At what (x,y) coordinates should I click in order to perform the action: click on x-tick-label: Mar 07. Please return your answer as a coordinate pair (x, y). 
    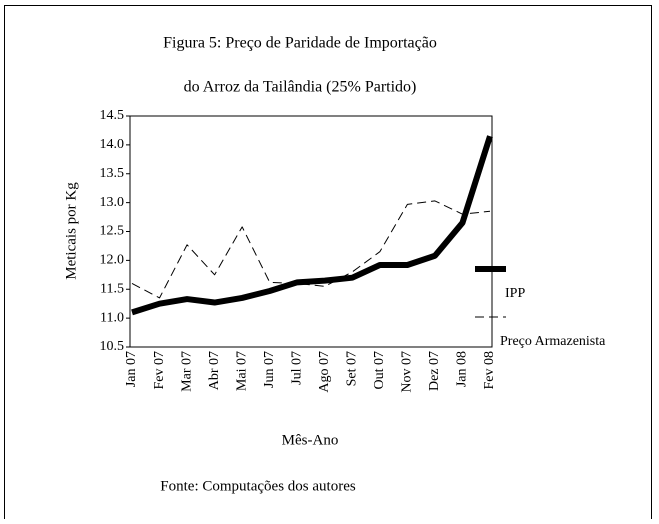
    Looking at the image, I should click on (186, 371).